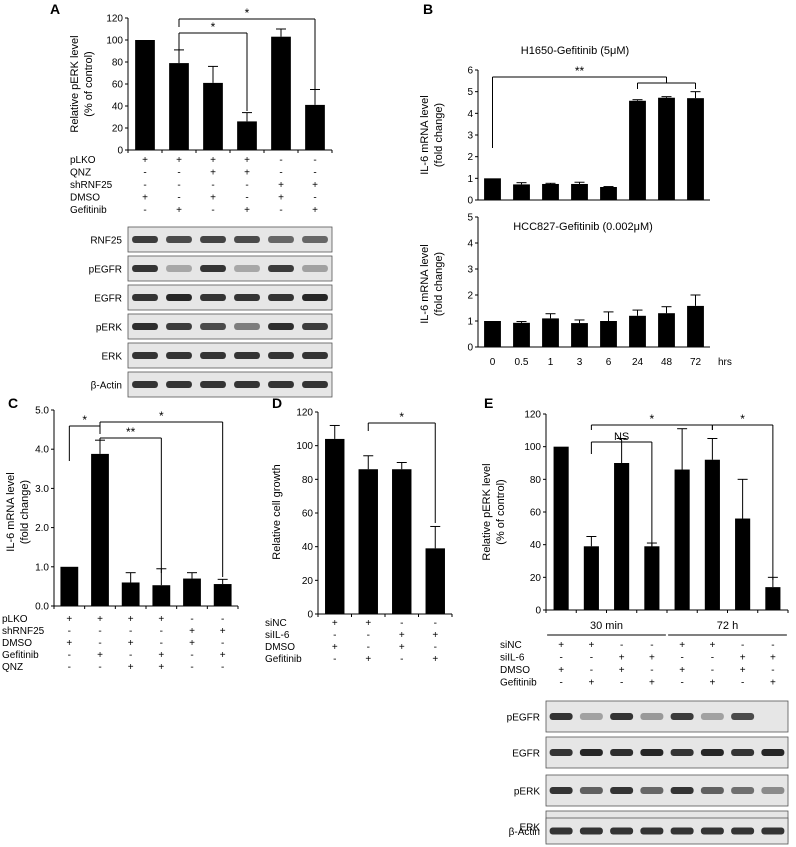  Describe the element at coordinates (25, 512) in the screenshot. I see `panel-c-y-label: (fold change)` at that location.